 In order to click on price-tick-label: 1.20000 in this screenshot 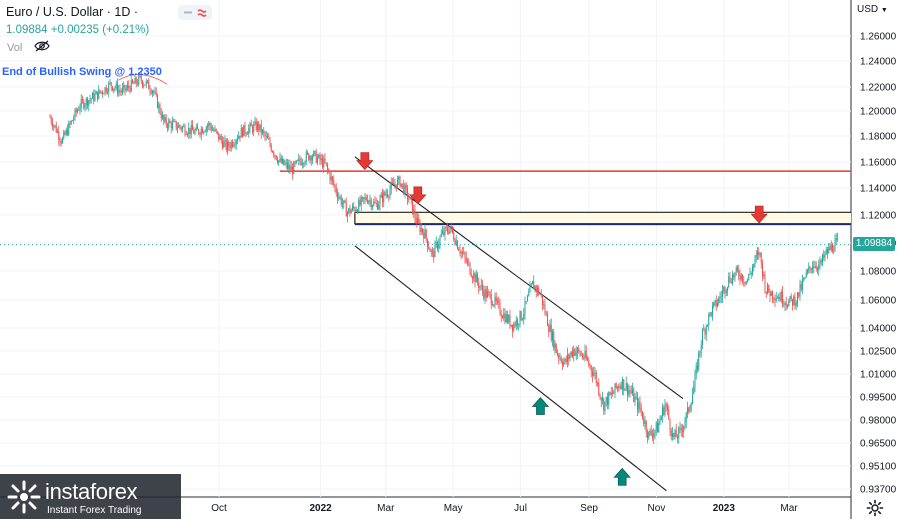, I will do `click(878, 112)`.